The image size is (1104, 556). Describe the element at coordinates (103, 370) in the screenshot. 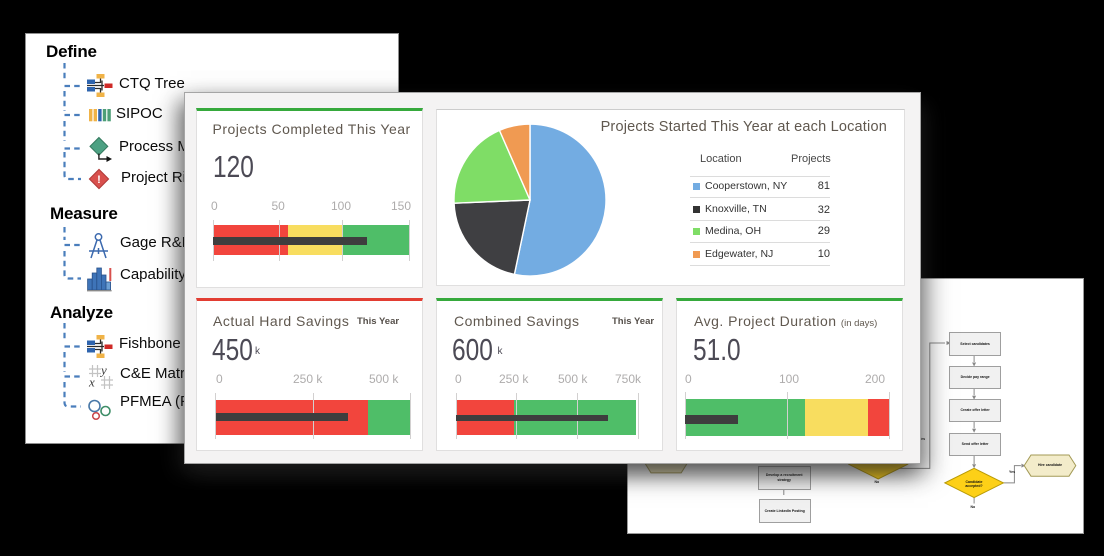

I see `svg-text: y` at that location.